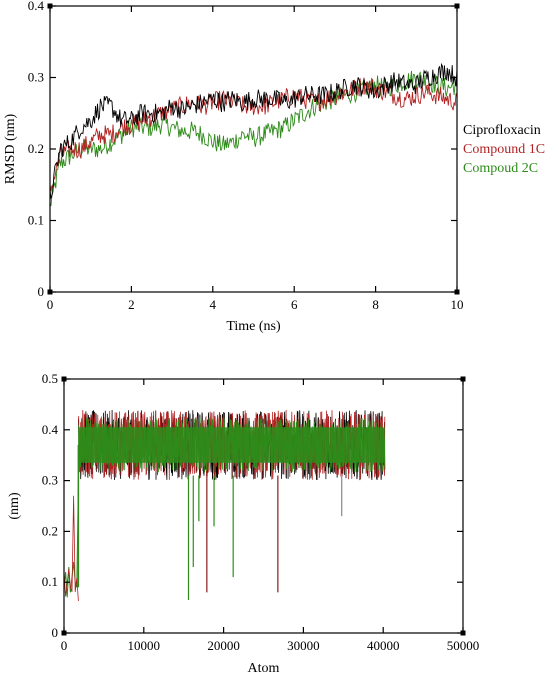  Describe the element at coordinates (144, 645) in the screenshot. I see `x-tick-label: 10000` at that location.